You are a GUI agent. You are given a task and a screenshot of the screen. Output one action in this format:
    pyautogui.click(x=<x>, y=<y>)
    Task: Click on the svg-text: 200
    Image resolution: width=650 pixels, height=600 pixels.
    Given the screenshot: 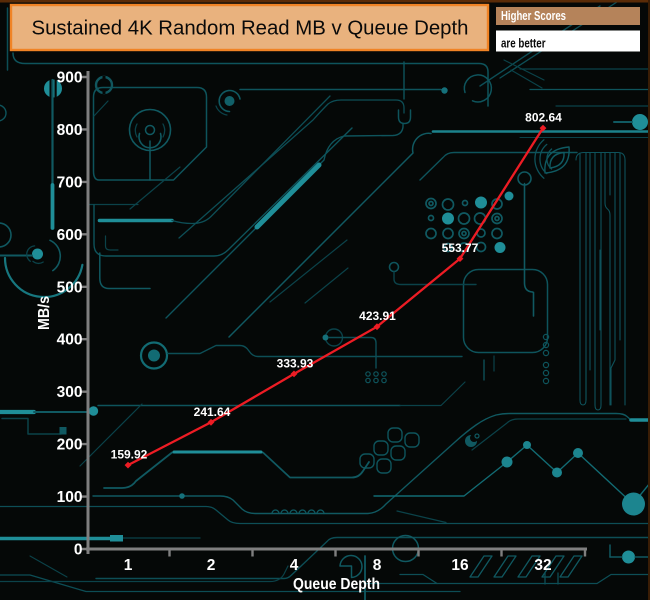 What is the action you would take?
    pyautogui.click(x=70, y=445)
    